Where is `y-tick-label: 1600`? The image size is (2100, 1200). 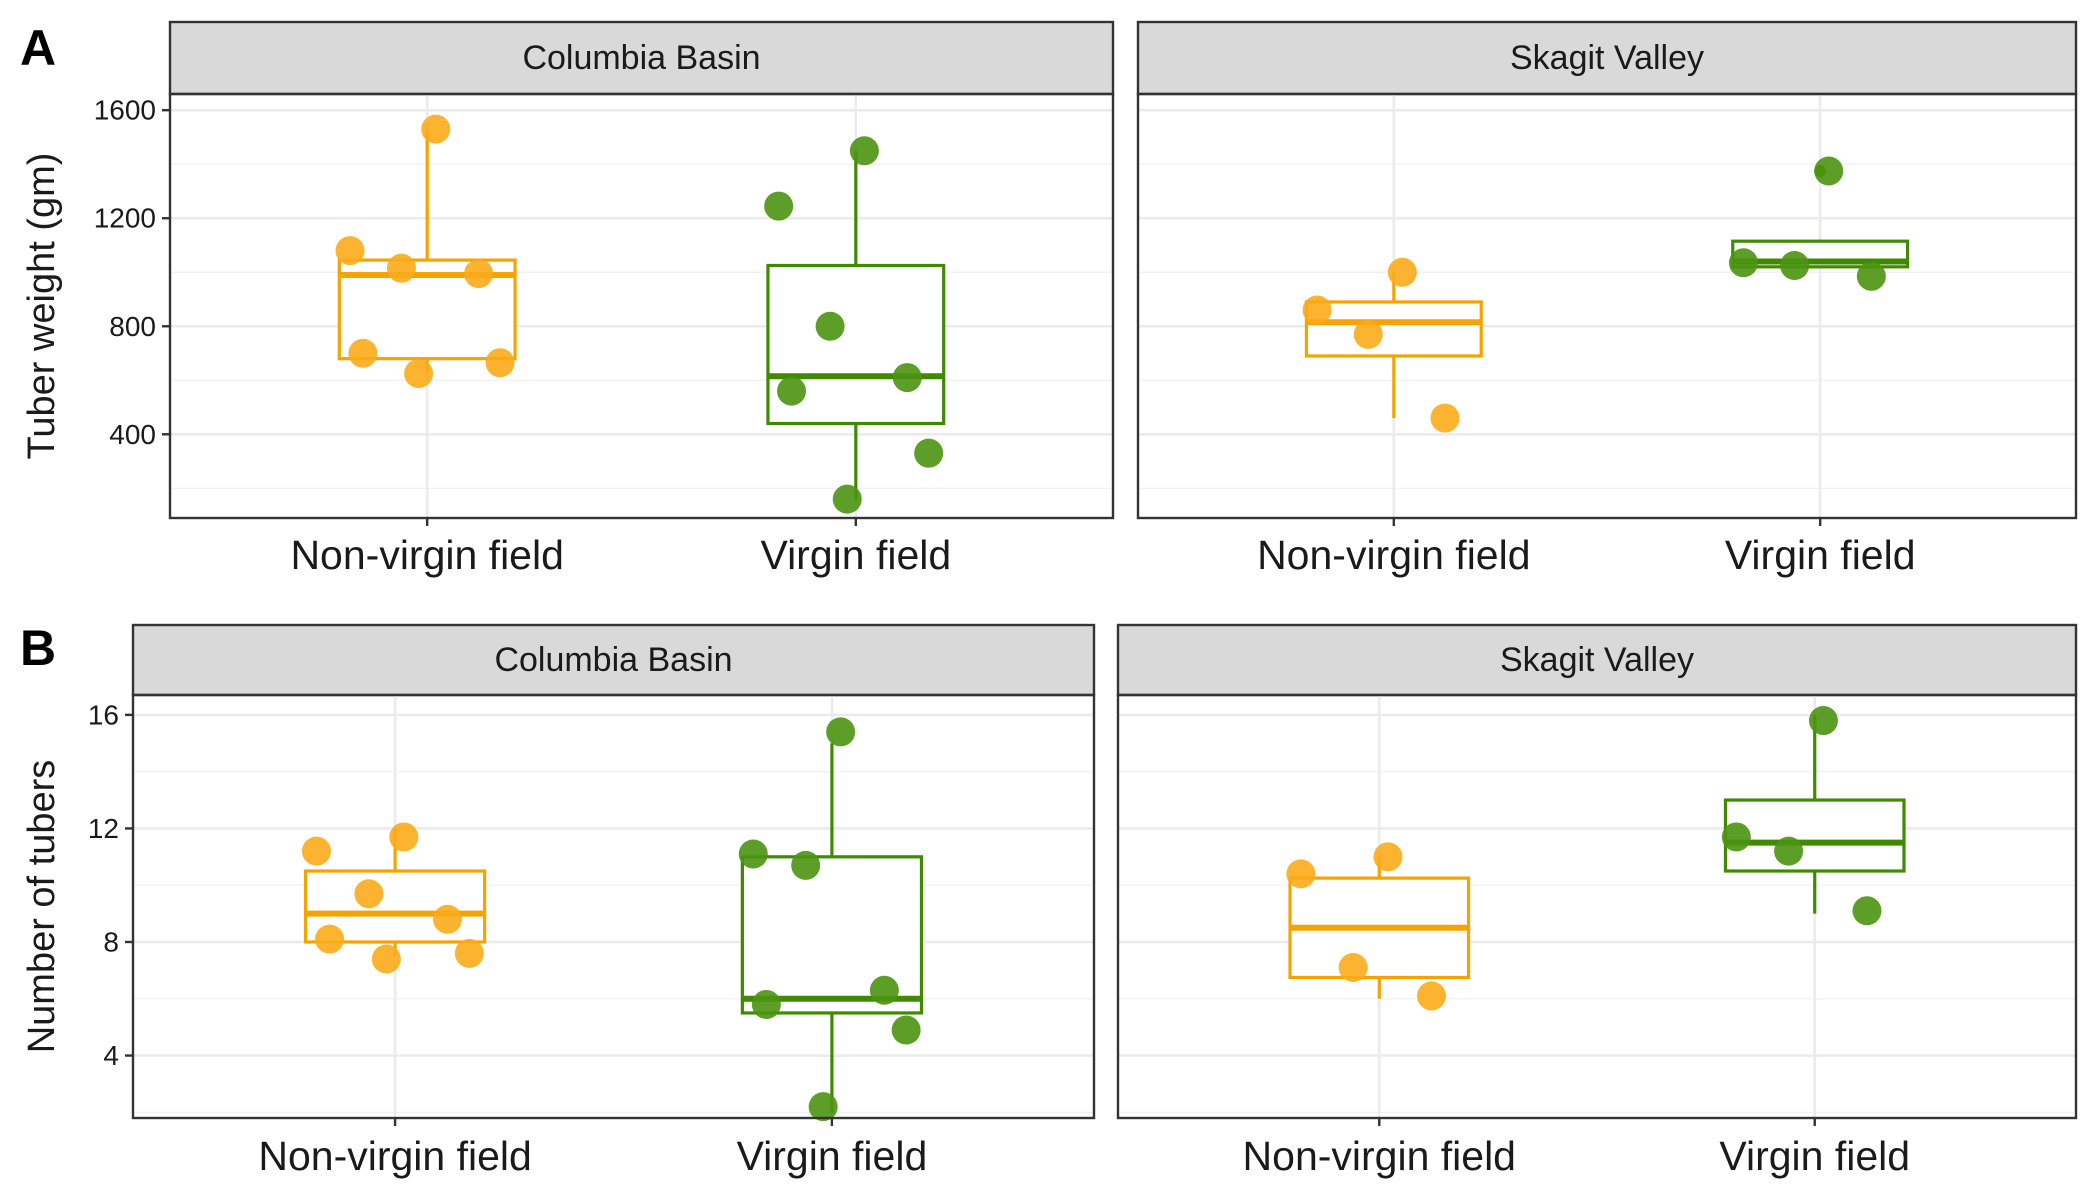
y-tick-label: 1600 is located at coordinates (125, 110).